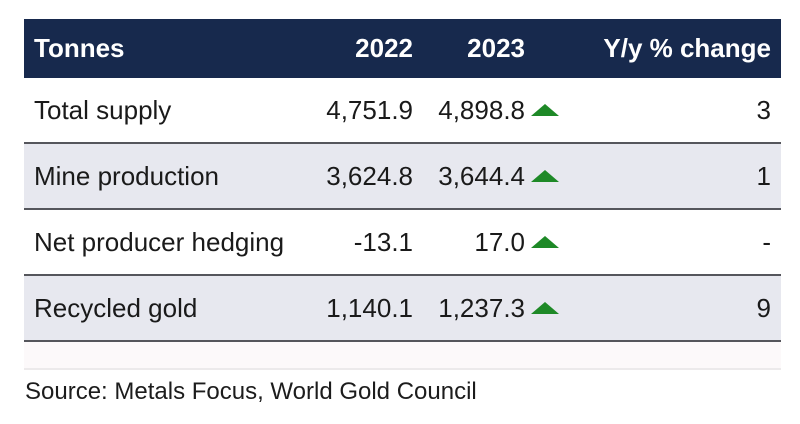 This screenshot has height=424, width=800. What do you see at coordinates (384, 48) in the screenshot?
I see `column-header-2022: 2022` at bounding box center [384, 48].